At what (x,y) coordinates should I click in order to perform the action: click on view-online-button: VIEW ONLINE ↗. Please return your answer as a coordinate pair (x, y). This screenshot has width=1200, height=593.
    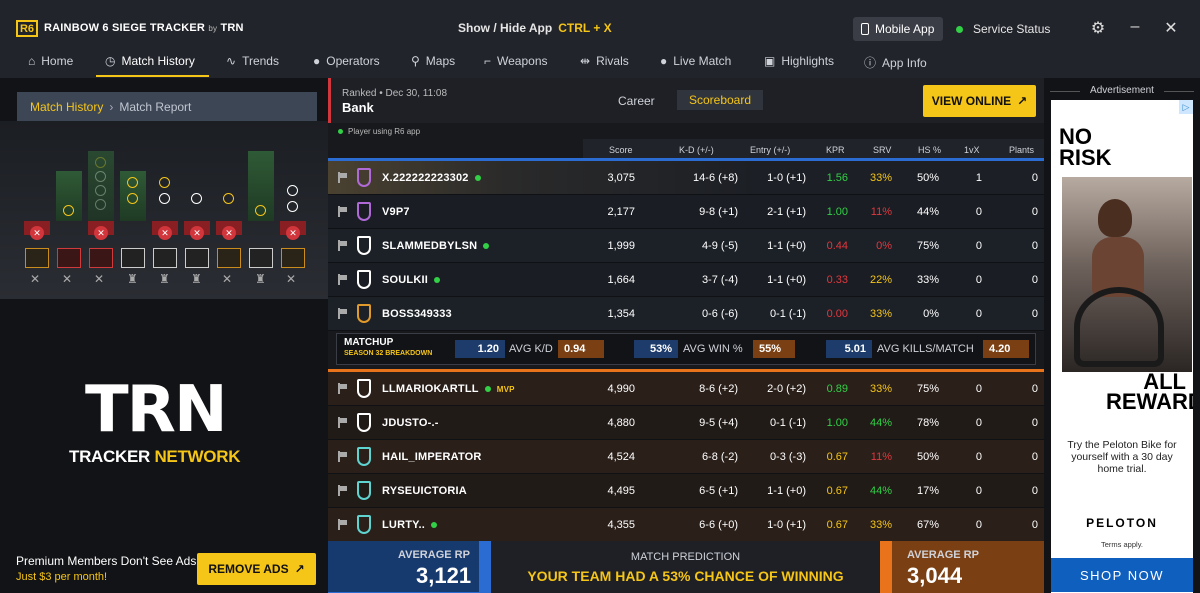
    Looking at the image, I should click on (979, 101).